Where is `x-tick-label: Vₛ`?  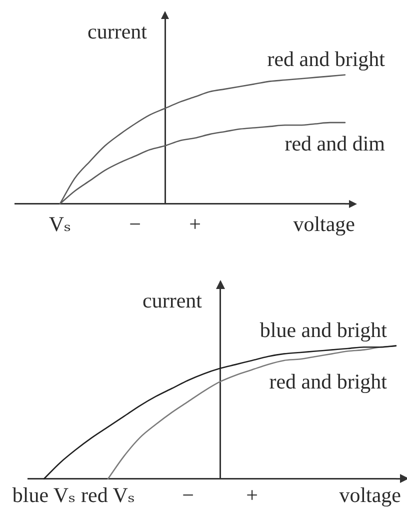 x-tick-label: Vₛ is located at coordinates (60, 224).